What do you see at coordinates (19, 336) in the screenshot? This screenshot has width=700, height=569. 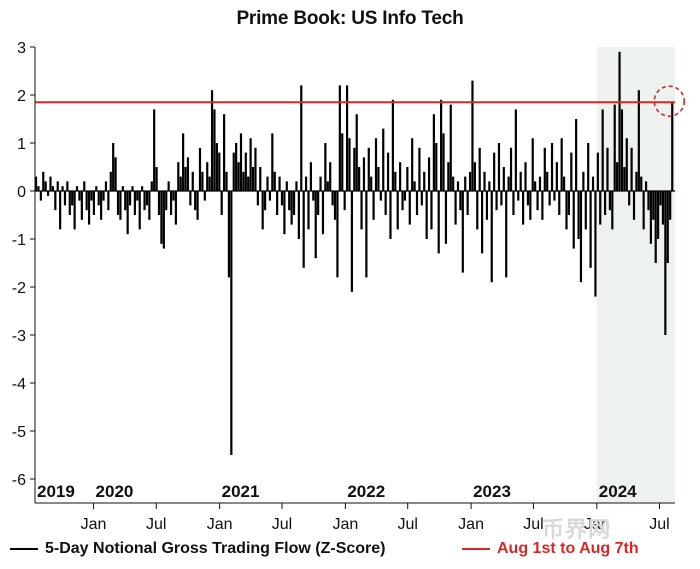 I see `y-tick-label: -3` at bounding box center [19, 336].